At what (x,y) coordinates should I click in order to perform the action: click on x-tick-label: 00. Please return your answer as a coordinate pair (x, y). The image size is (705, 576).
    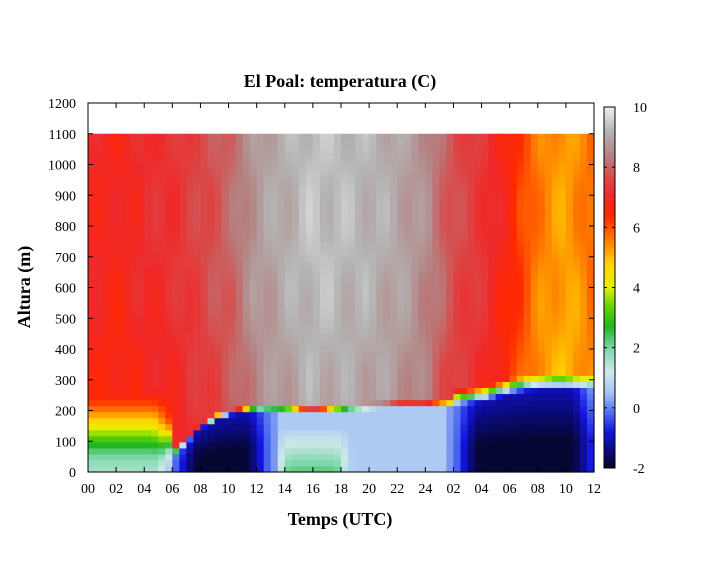
    Looking at the image, I should click on (88, 489).